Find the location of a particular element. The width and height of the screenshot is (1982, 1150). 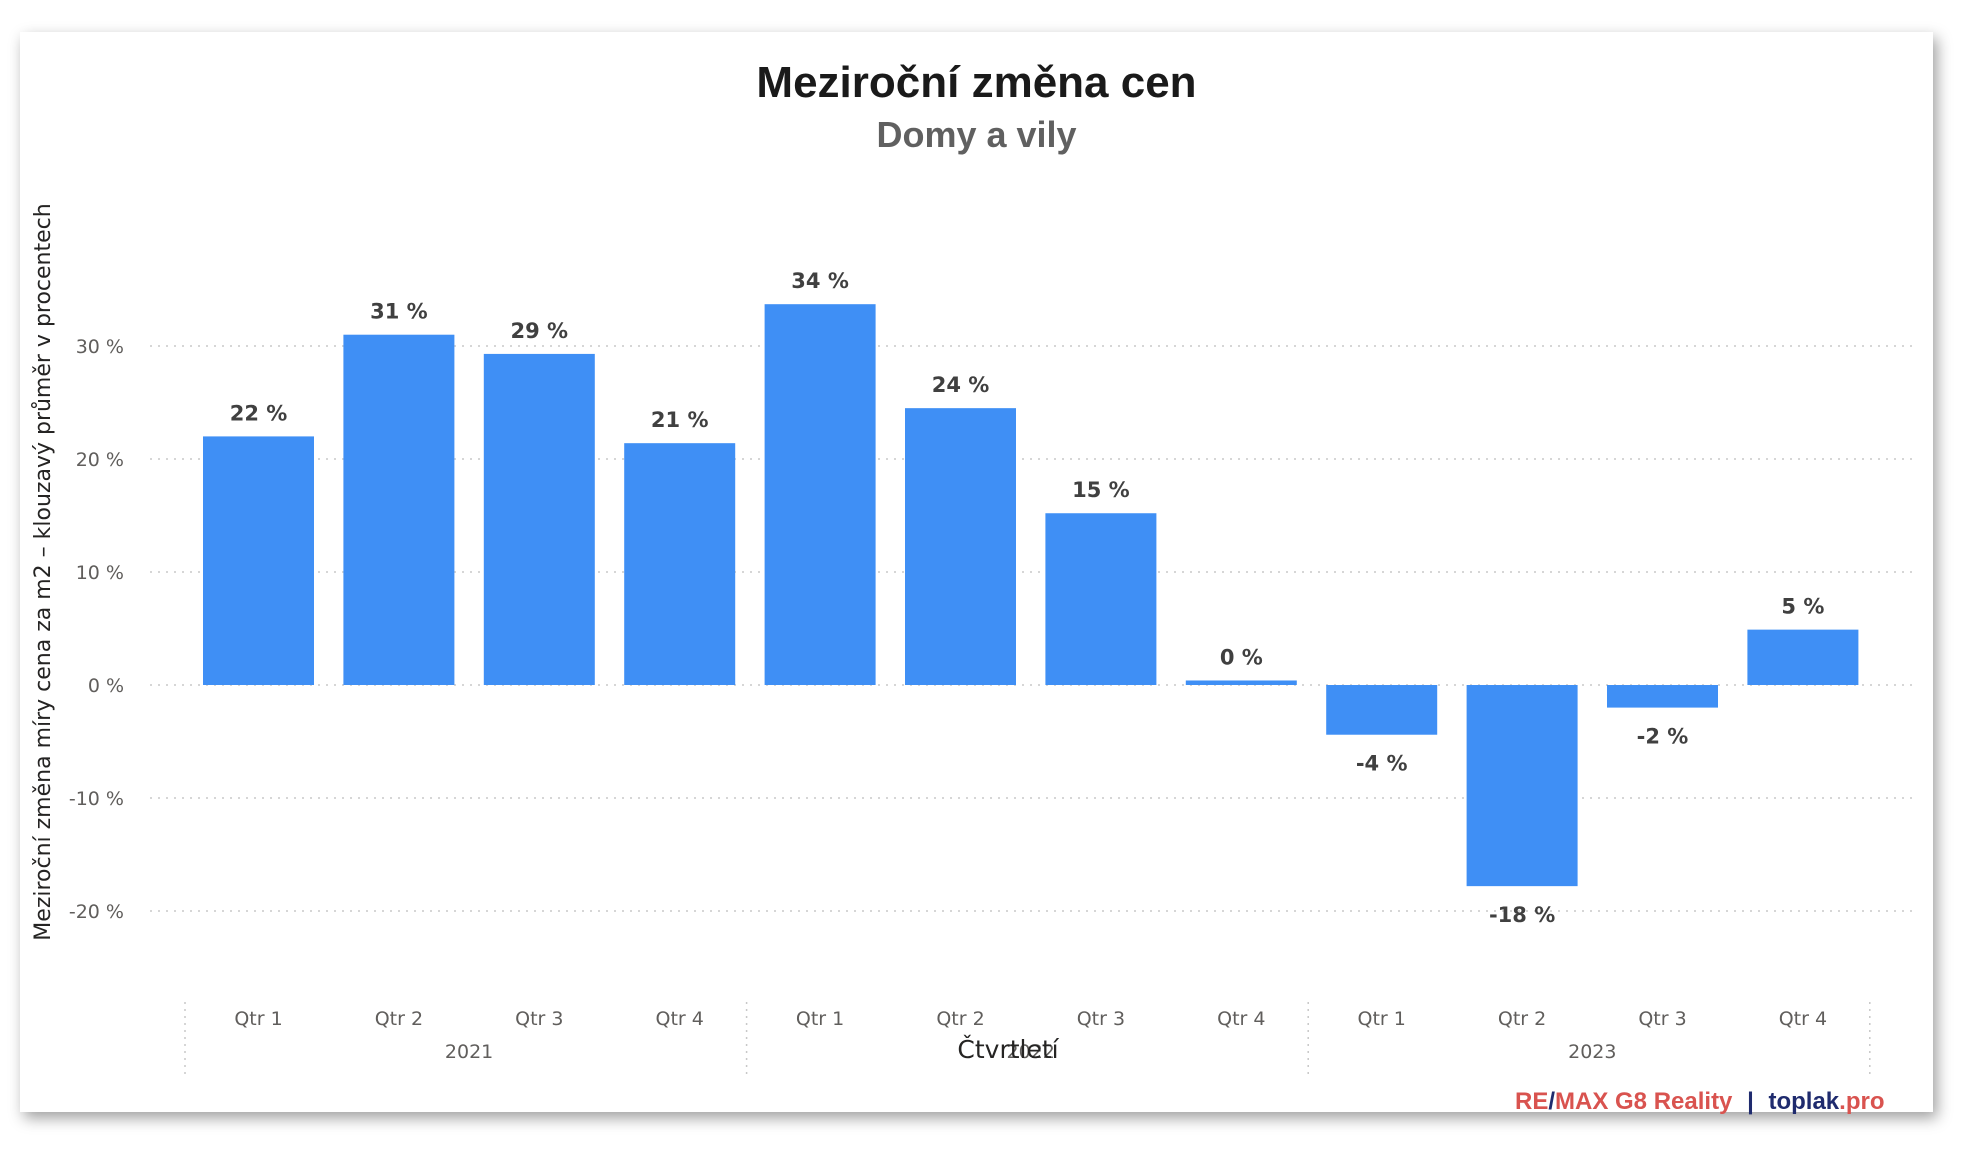

y-tick-label: 20 % is located at coordinates (100, 460).